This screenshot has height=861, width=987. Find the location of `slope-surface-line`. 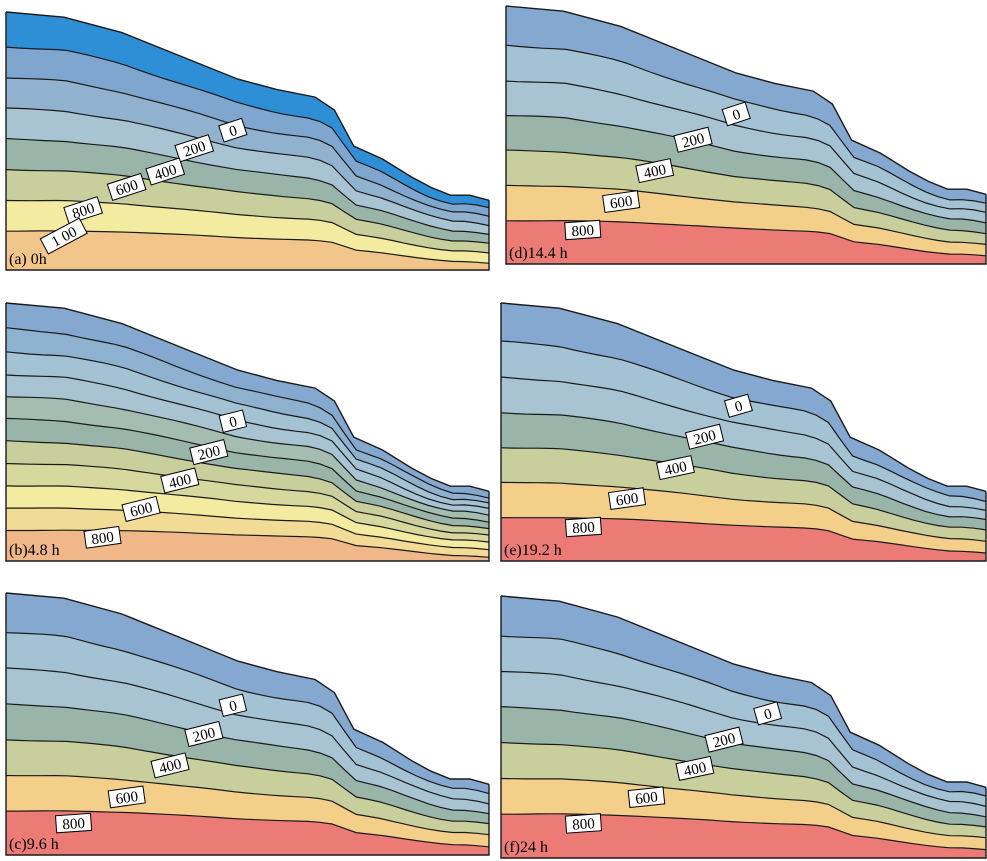

slope-surface-line is located at coordinates (746, 100).